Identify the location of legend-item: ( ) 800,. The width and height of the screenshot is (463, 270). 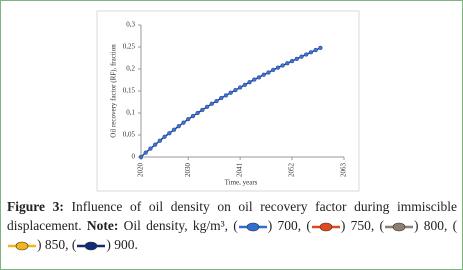
(413, 225).